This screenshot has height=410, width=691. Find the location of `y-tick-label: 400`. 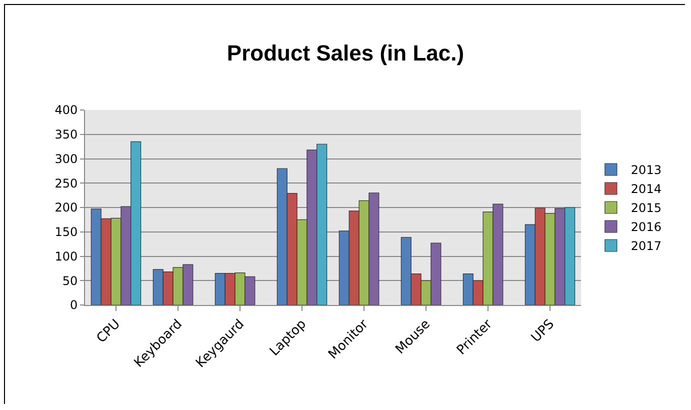

y-tick-label: 400 is located at coordinates (66, 110).